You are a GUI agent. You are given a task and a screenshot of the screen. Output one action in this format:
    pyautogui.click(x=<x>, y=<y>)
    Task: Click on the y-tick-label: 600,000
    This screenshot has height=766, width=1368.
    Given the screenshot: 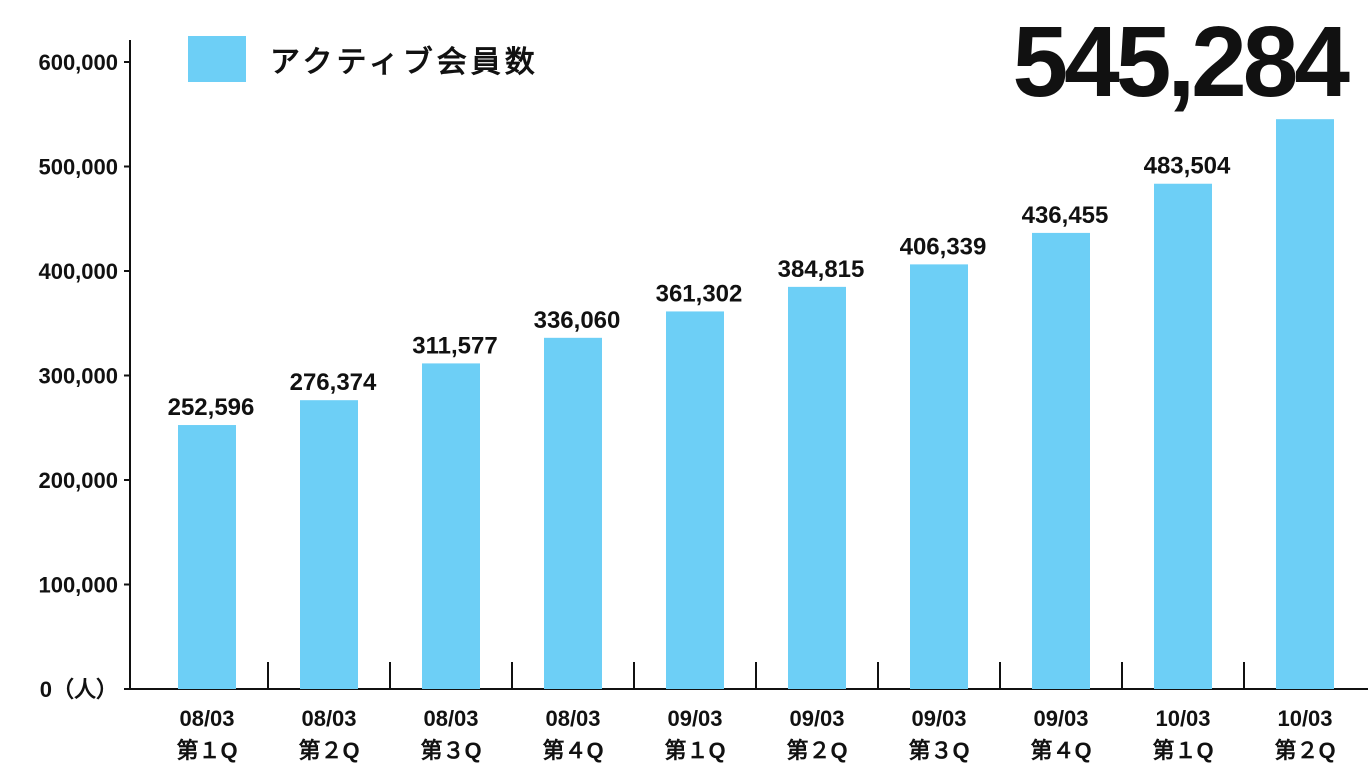 What is the action you would take?
    pyautogui.click(x=78, y=62)
    